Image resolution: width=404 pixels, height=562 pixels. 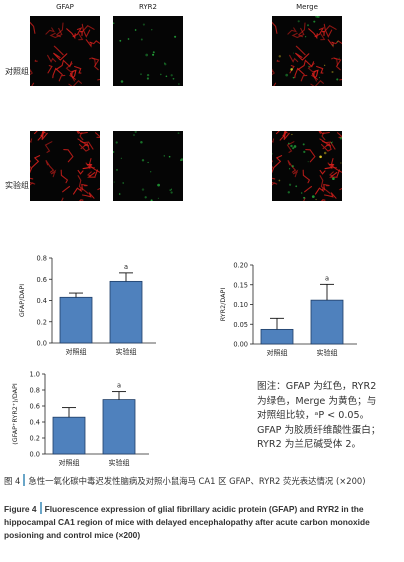 I want to click on micrograph-control-ryr2, so click(x=148, y=51).